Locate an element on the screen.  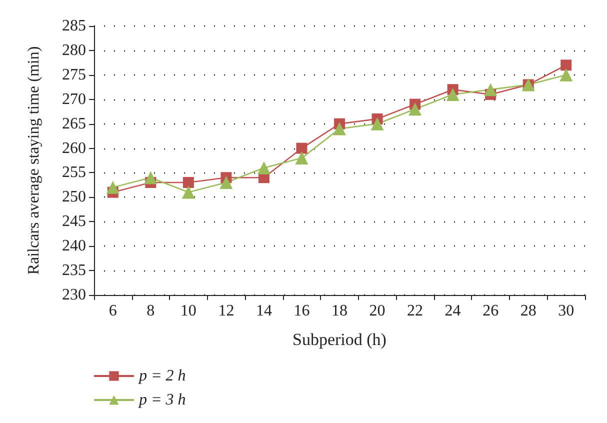
y-tick-label: 255 is located at coordinates (74, 173).